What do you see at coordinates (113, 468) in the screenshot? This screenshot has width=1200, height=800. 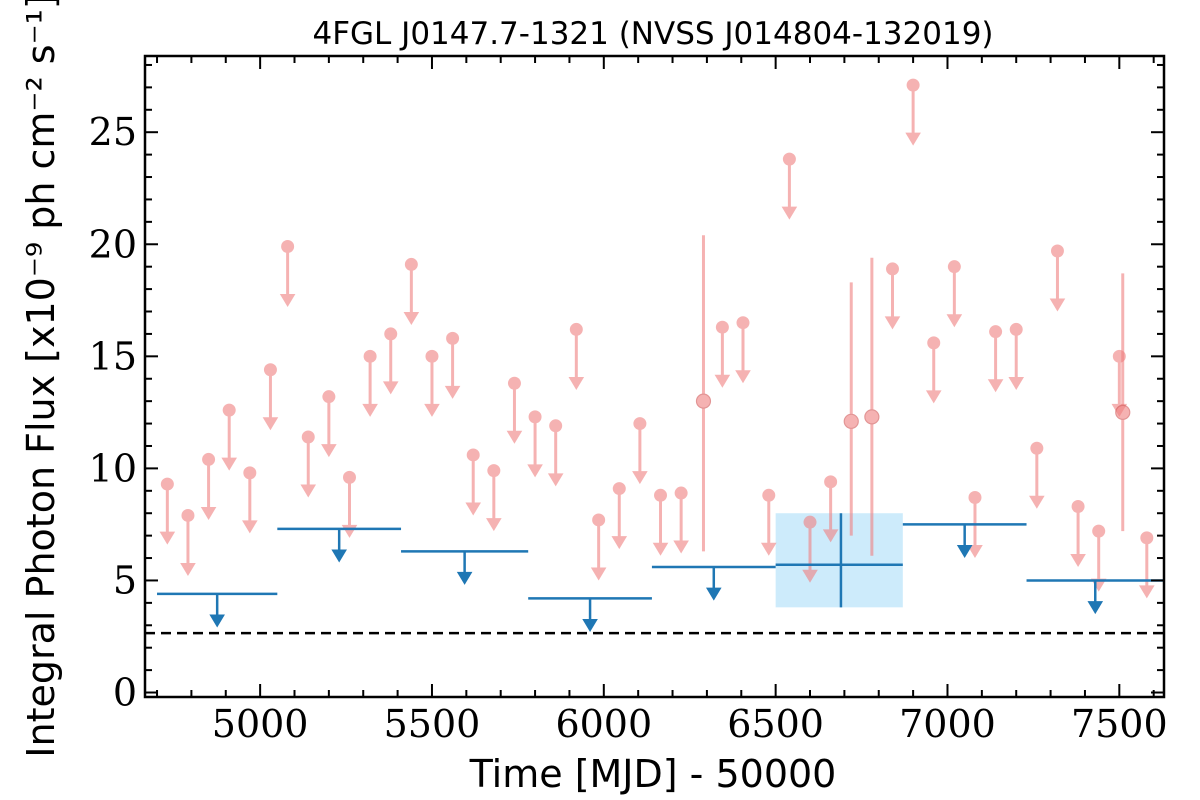 I see `y-tick-label: 10` at bounding box center [113, 468].